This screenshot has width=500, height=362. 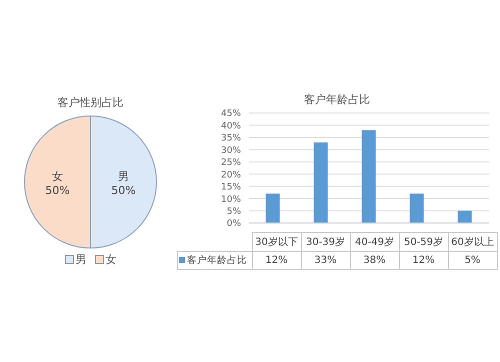 I want to click on x-tick-label: 60岁以上, so click(x=472, y=242).